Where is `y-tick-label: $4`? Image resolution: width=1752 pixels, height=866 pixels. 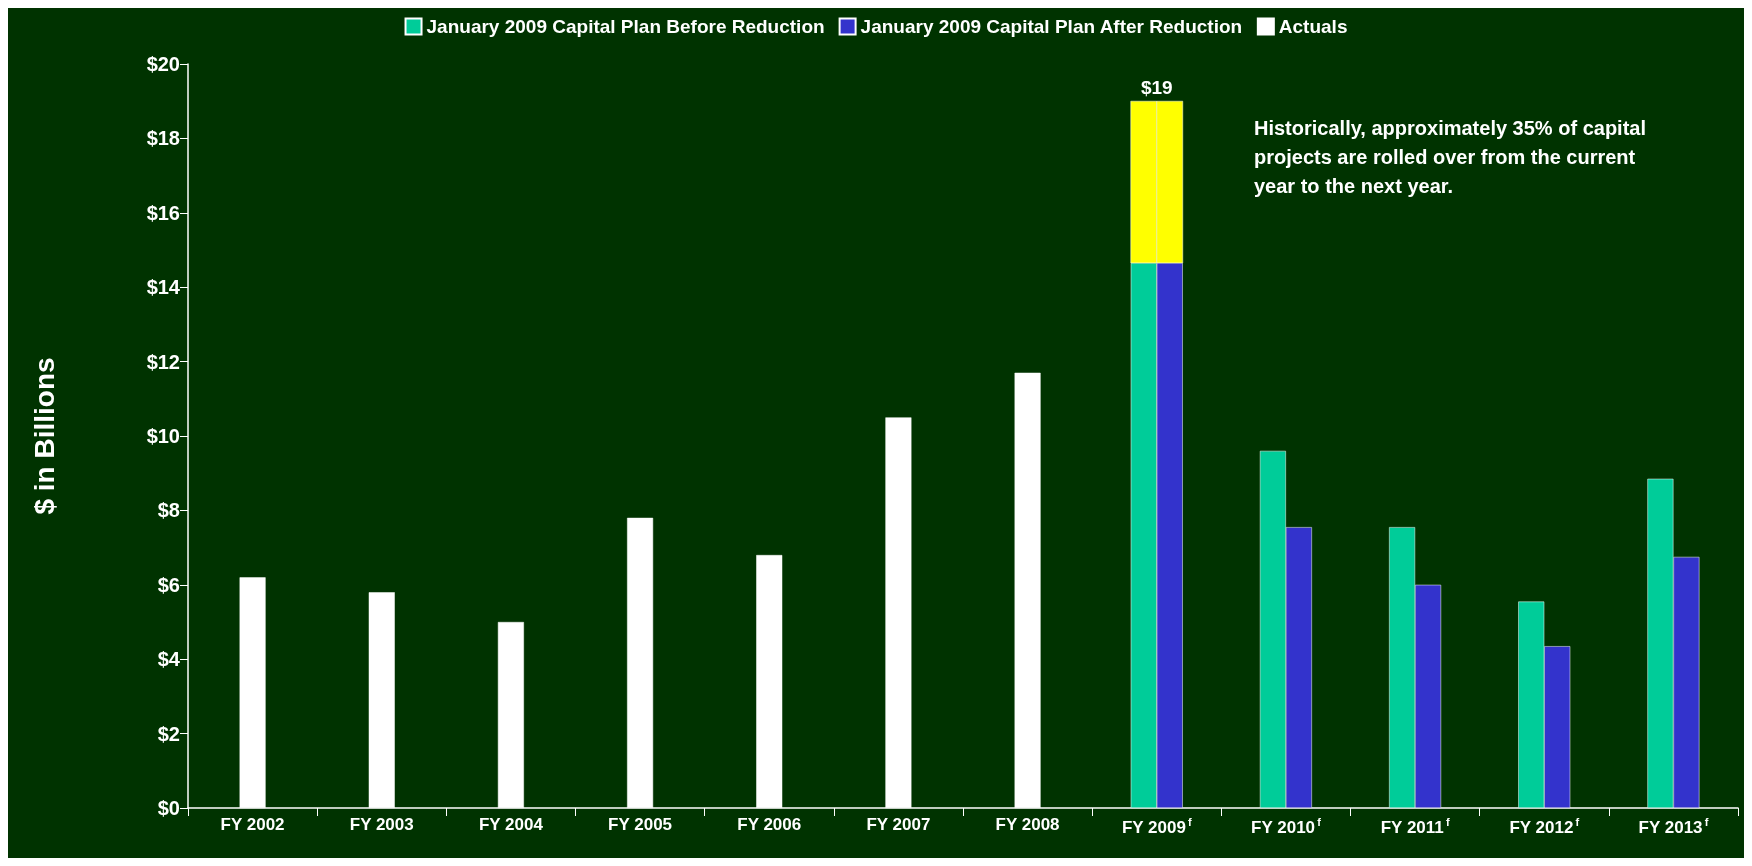 y-tick-label: $4 is located at coordinates (169, 659).